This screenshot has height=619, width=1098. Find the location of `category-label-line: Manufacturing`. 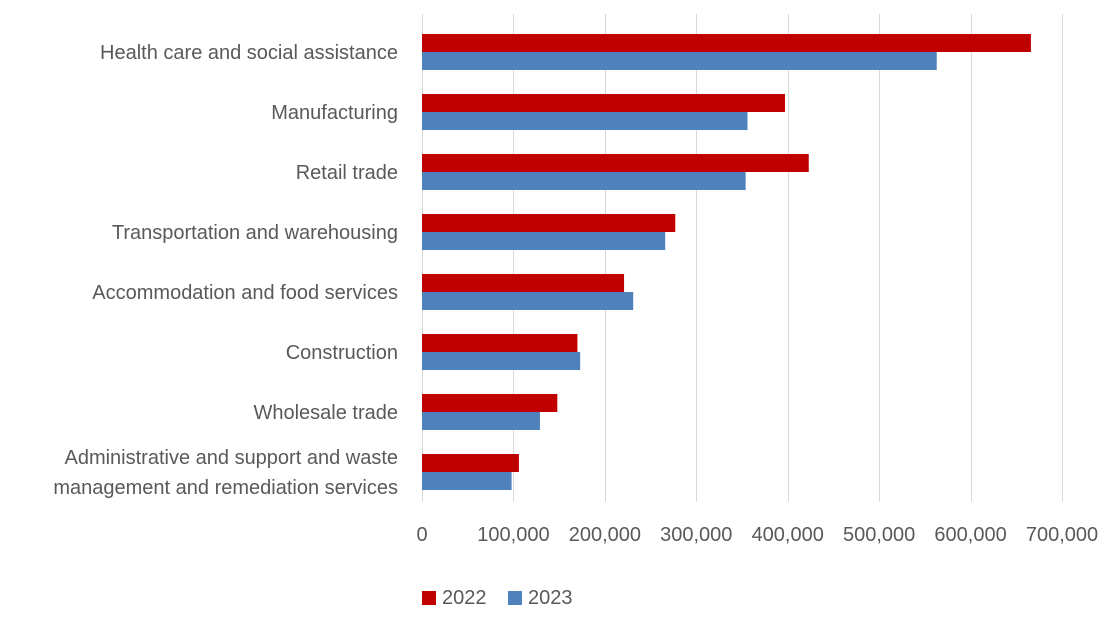

category-label-line: Manufacturing is located at coordinates (334, 113).